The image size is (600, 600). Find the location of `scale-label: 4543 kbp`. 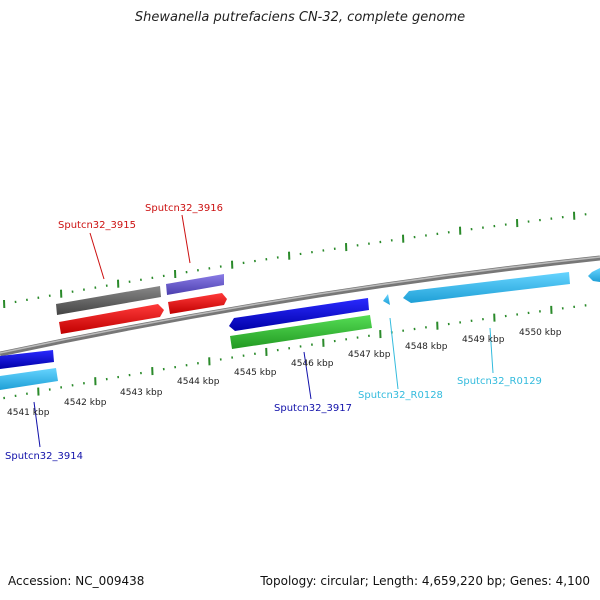

scale-label: 4543 kbp is located at coordinates (141, 393).